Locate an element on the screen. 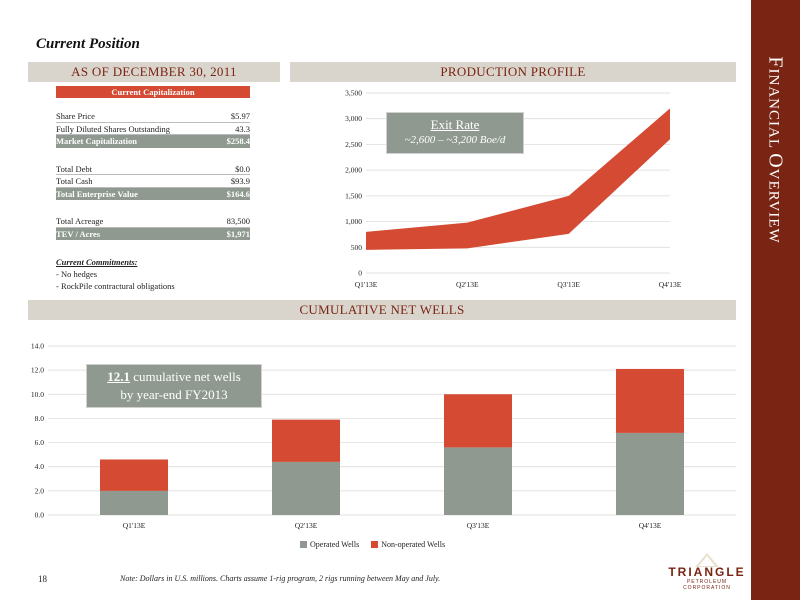 The height and width of the screenshot is (600, 800). exit-rate-value: ~2,600 – ~3,200 Boe/d is located at coordinates (455, 140).